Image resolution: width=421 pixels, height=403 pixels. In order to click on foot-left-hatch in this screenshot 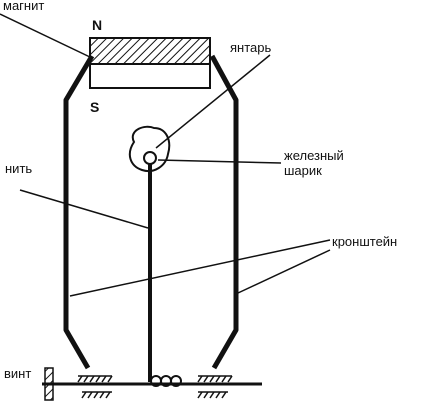, I will do `click(95, 379)`.